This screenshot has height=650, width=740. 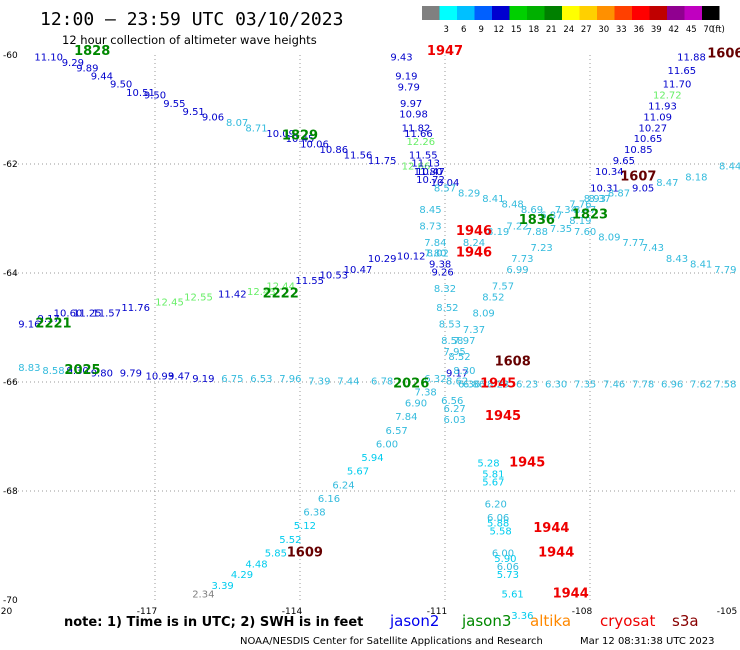 What do you see at coordinates (667, 96) in the screenshot?
I see `swh-value: 12.72` at bounding box center [667, 96].